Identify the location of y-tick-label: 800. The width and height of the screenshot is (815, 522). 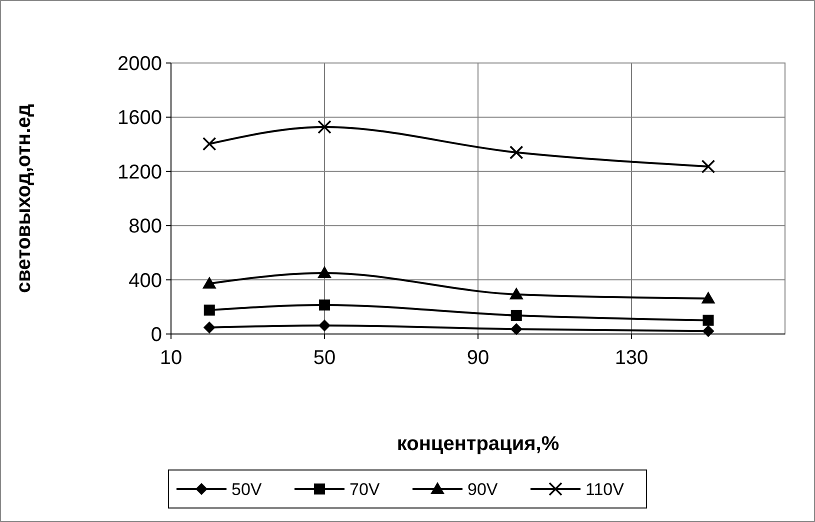
(145, 227).